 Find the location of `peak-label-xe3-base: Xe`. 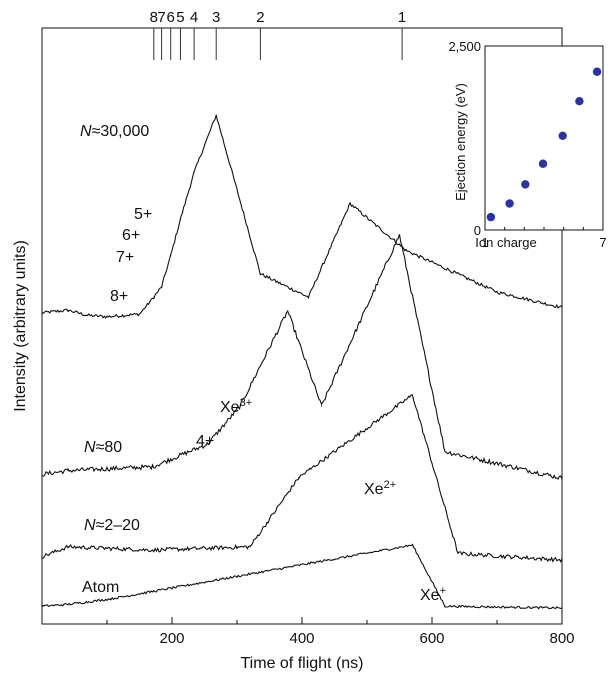

peak-label-xe3-base: Xe is located at coordinates (230, 407).